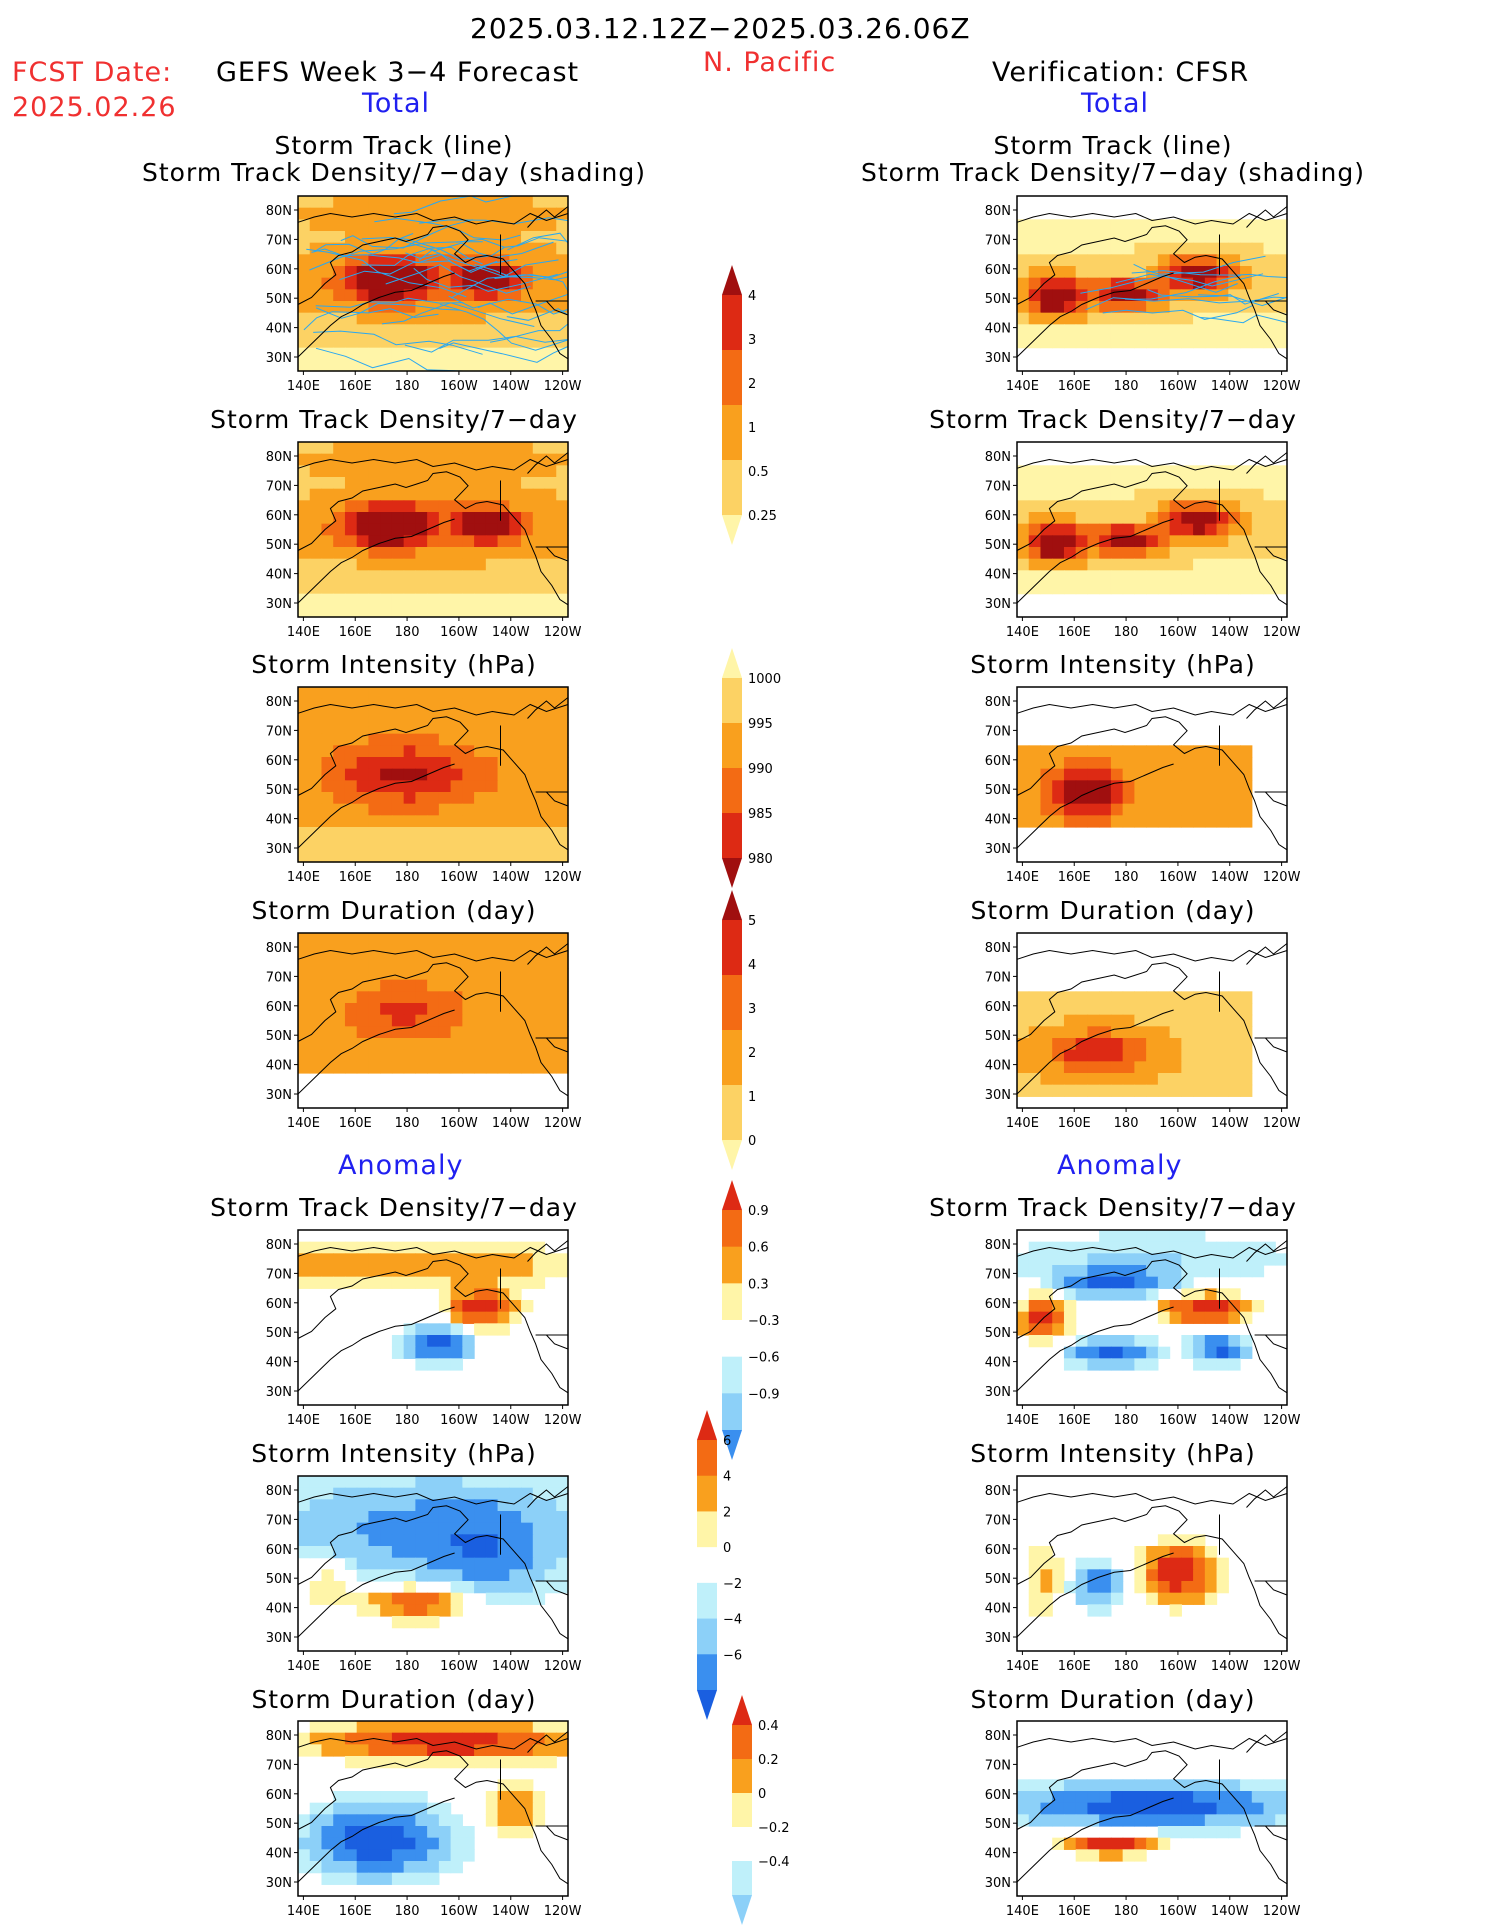 The height and width of the screenshot is (1930, 1487). I want to click on coastline, so click(376, 561).